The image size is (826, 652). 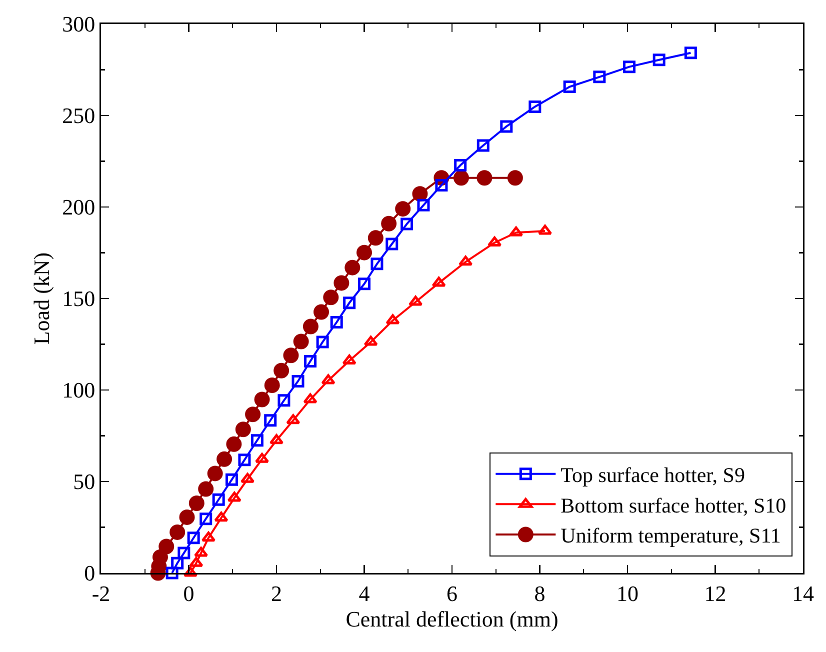 What do you see at coordinates (84, 481) in the screenshot?
I see `y-tick-label: 50` at bounding box center [84, 481].